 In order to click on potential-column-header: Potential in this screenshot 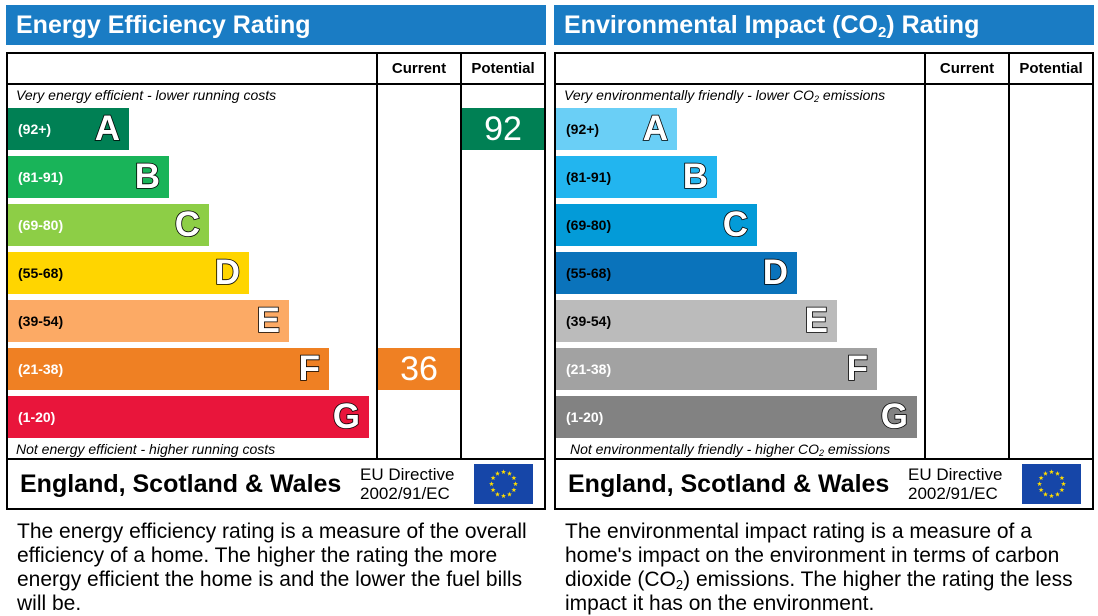, I will do `click(1051, 68)`.